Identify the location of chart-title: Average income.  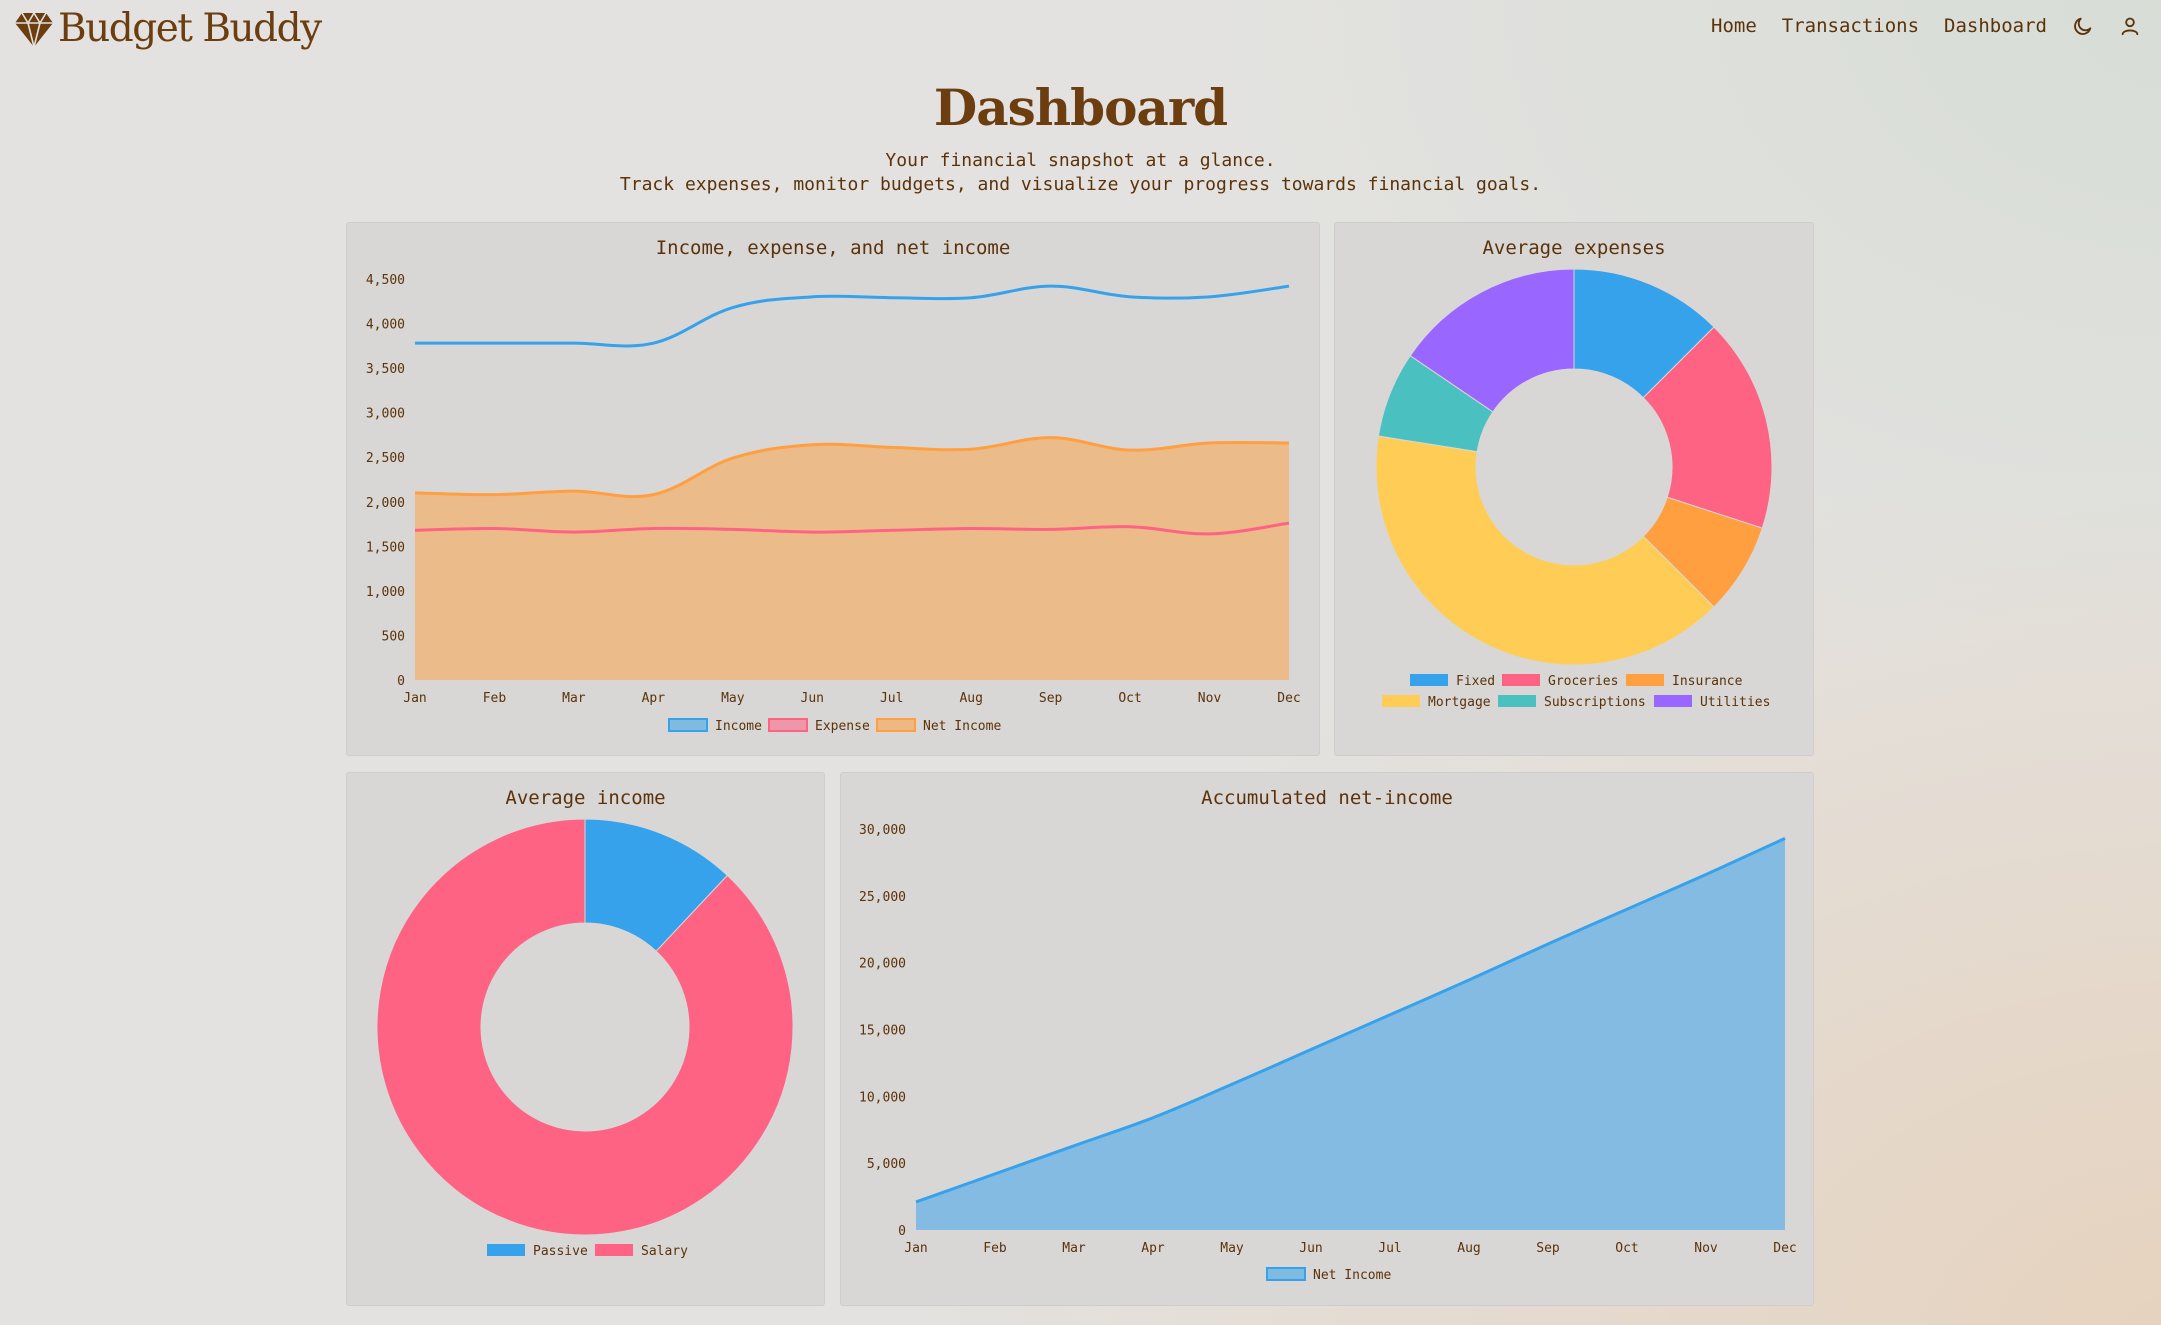
(585, 798).